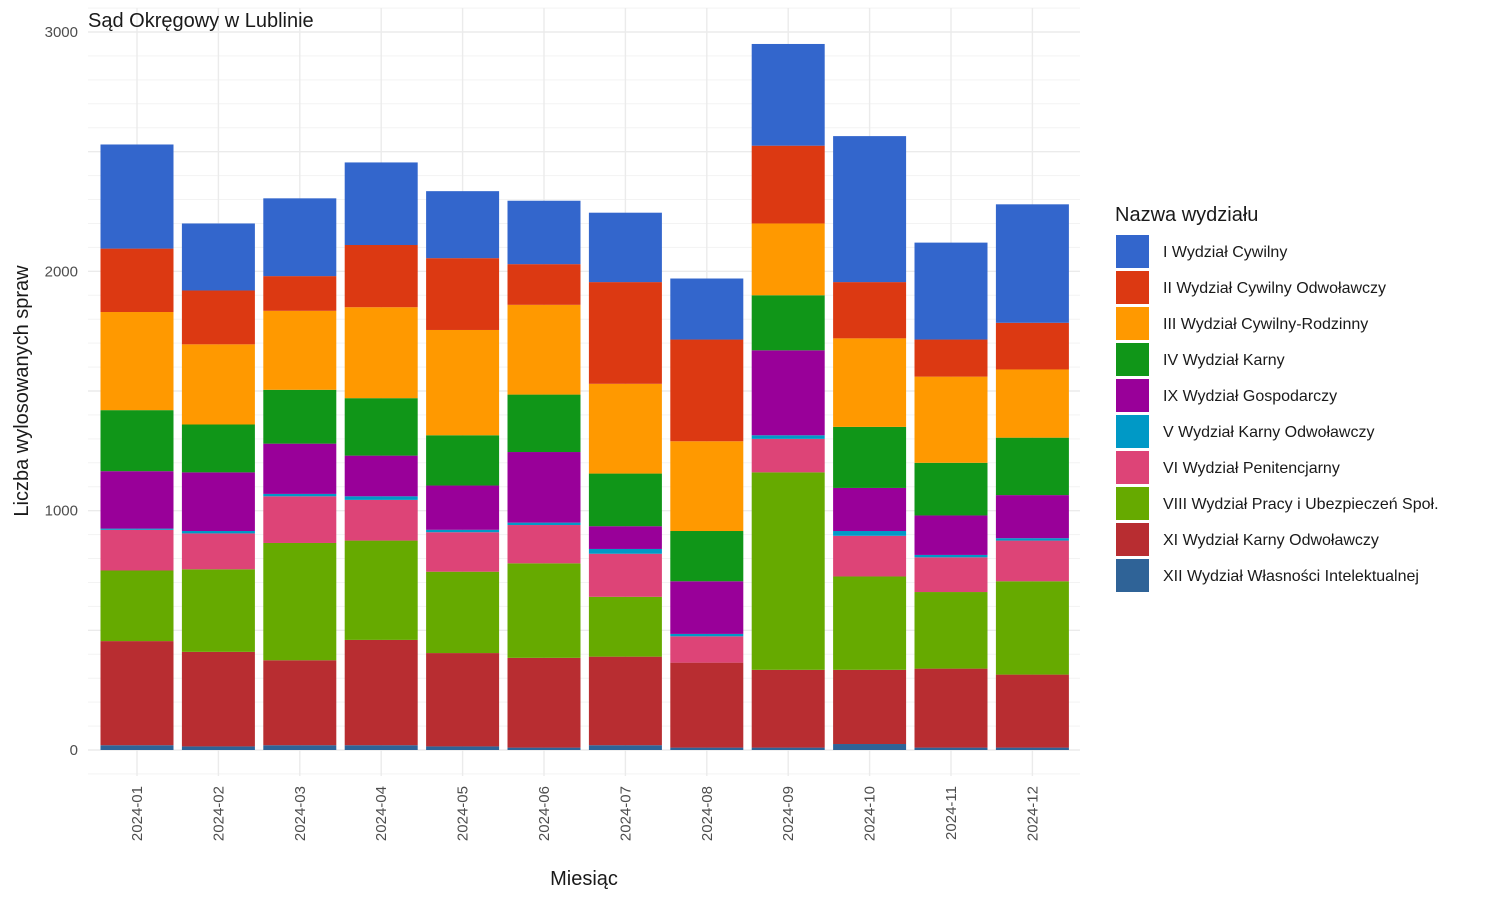 The width and height of the screenshot is (1500, 900). I want to click on x-tick-label: 2024-07, so click(625, 813).